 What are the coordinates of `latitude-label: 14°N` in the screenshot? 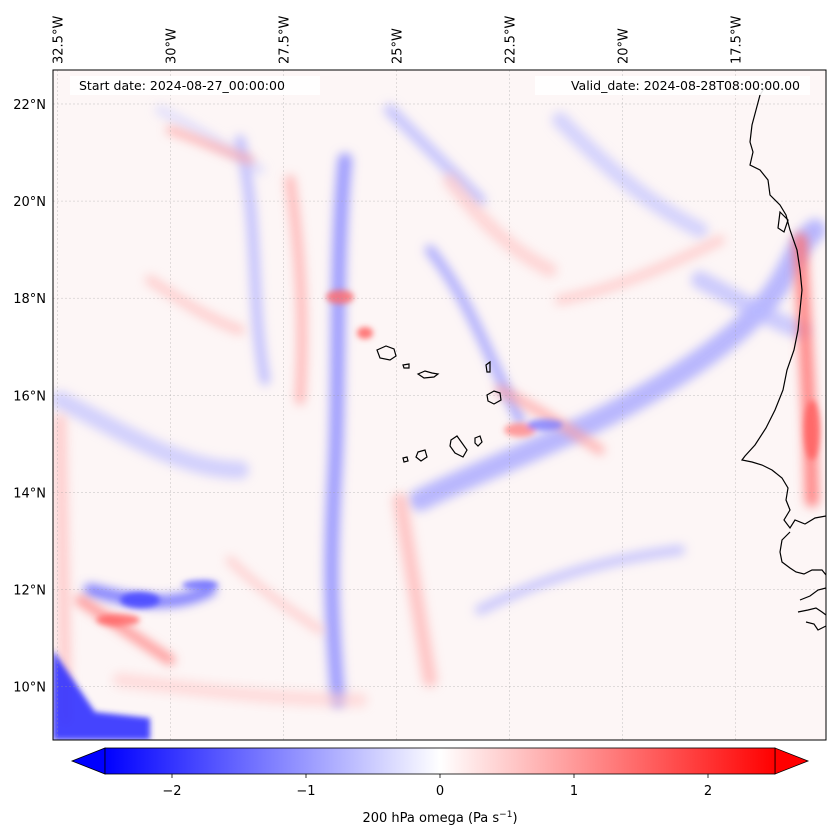 It's located at (29, 493).